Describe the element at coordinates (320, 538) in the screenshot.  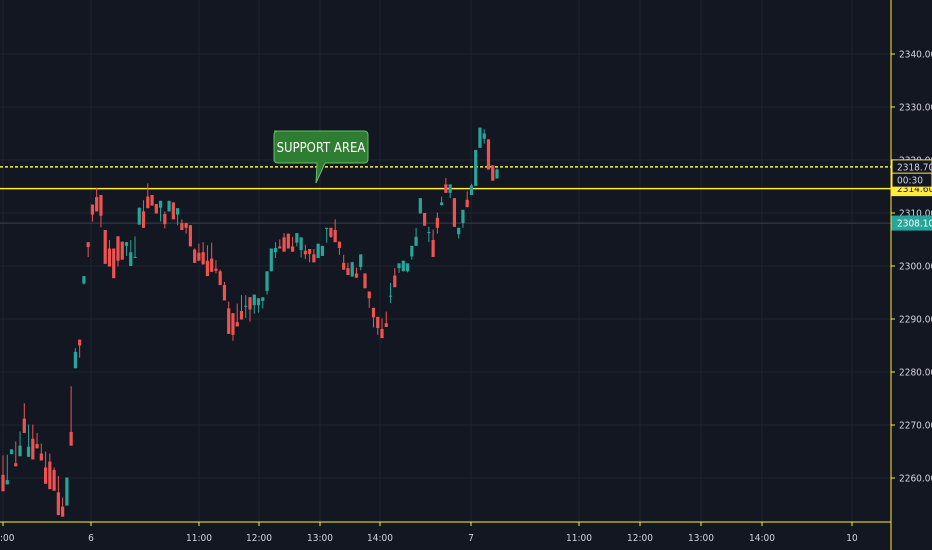
I see `time-tick-label: 13:00` at that location.